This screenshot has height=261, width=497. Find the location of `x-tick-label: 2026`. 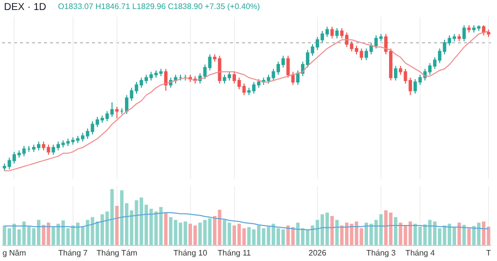

x-tick-label: 2026 is located at coordinates (317, 253).